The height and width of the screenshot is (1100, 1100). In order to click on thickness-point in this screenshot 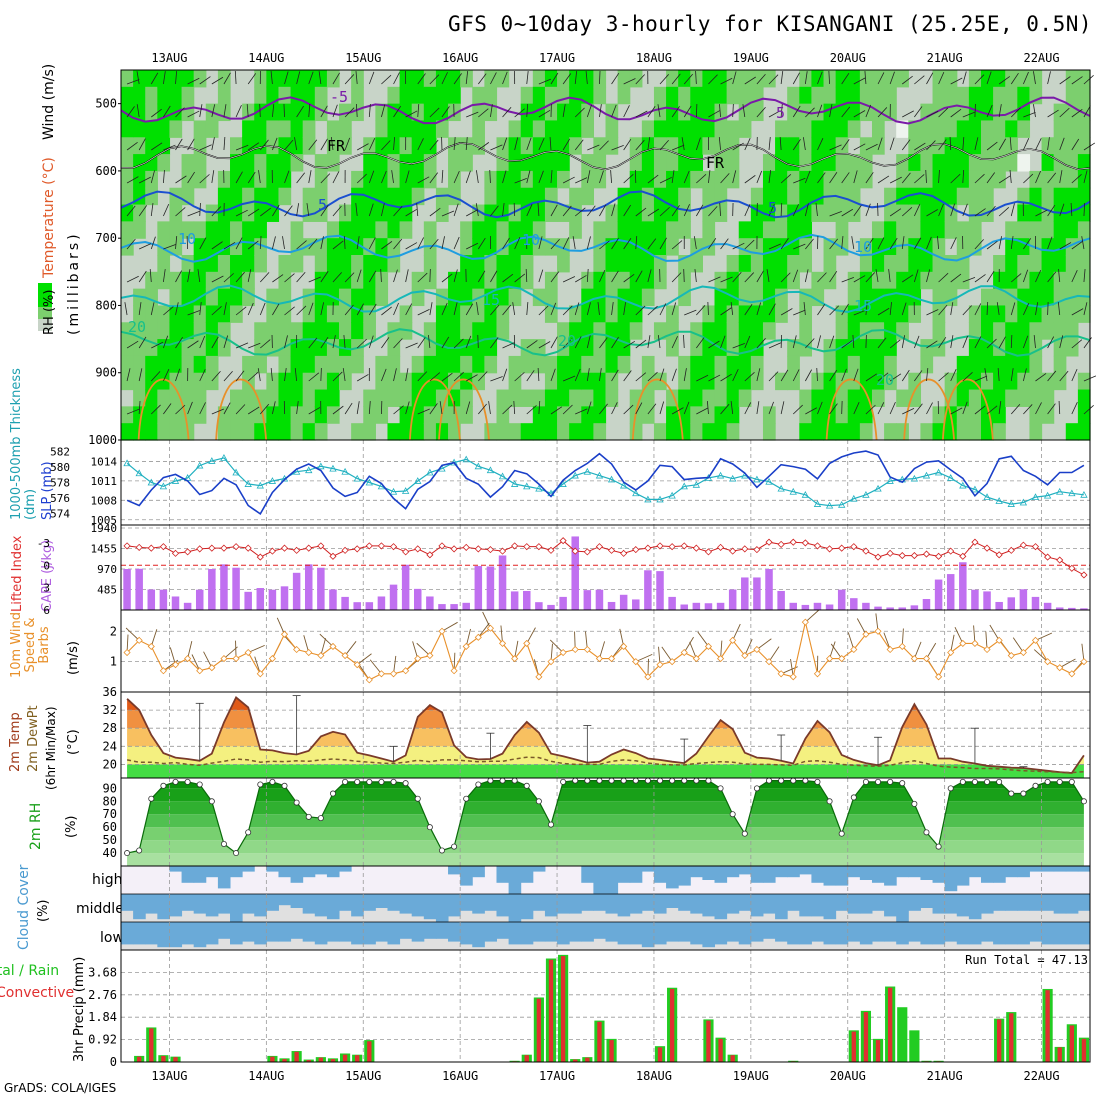, I will do `click(478, 466)`.